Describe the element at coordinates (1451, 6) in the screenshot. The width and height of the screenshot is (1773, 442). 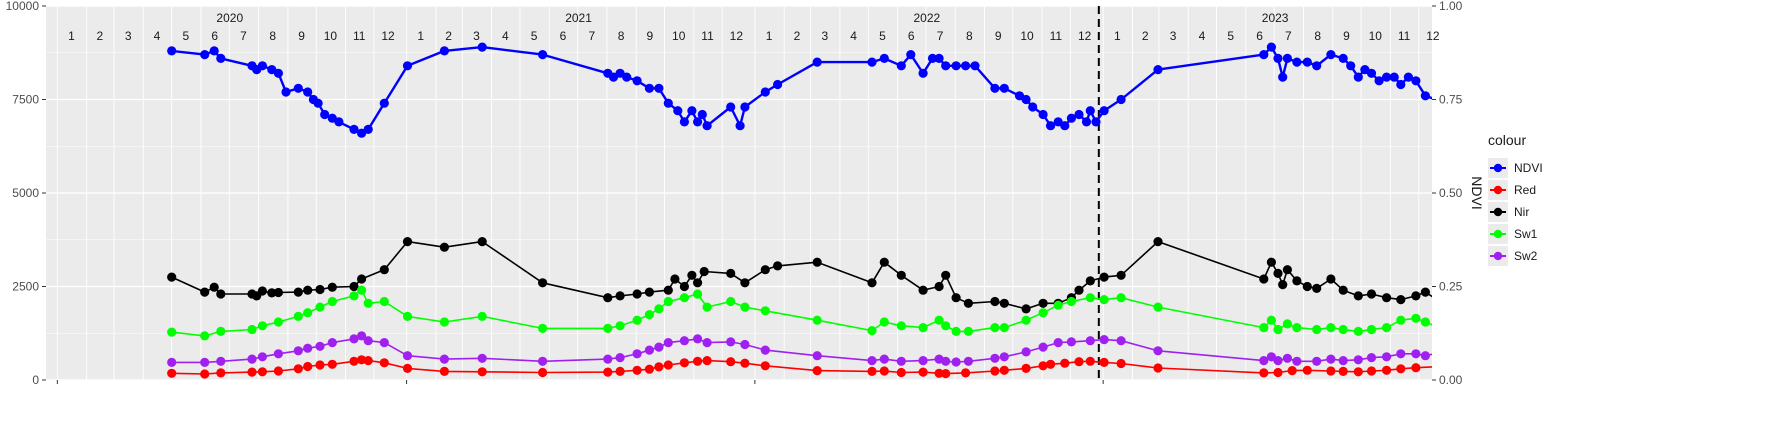
I see `y-tick-label-right: 1.00` at that location.